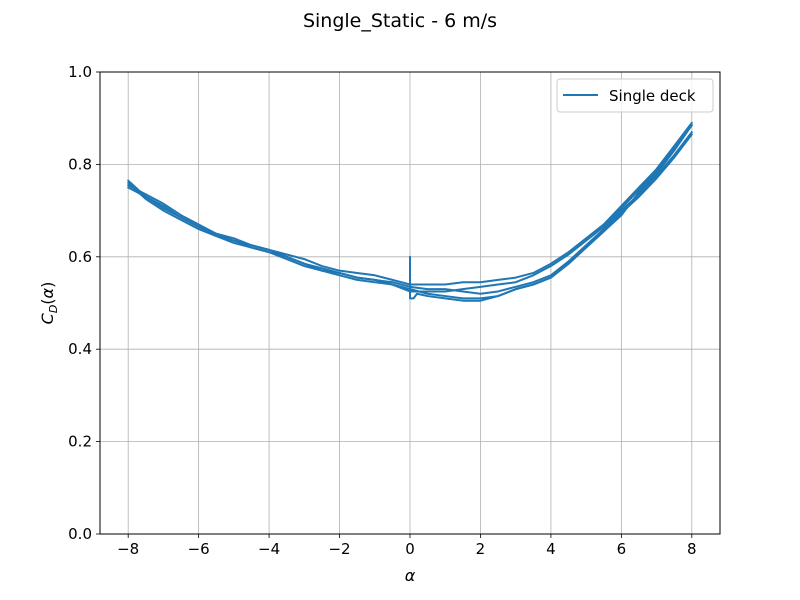 The height and width of the screenshot is (600, 800). I want to click on x-tick-label: 0, so click(410, 549).